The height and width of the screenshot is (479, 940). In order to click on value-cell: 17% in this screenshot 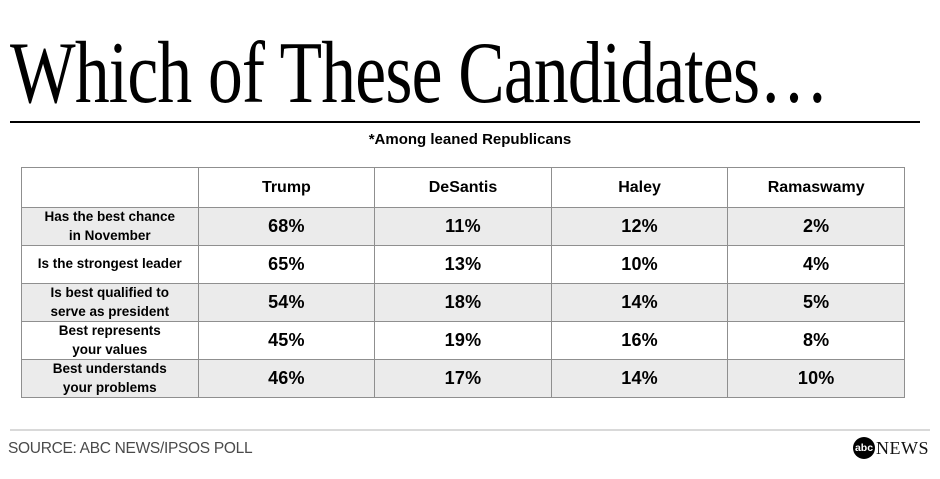, I will do `click(463, 378)`.